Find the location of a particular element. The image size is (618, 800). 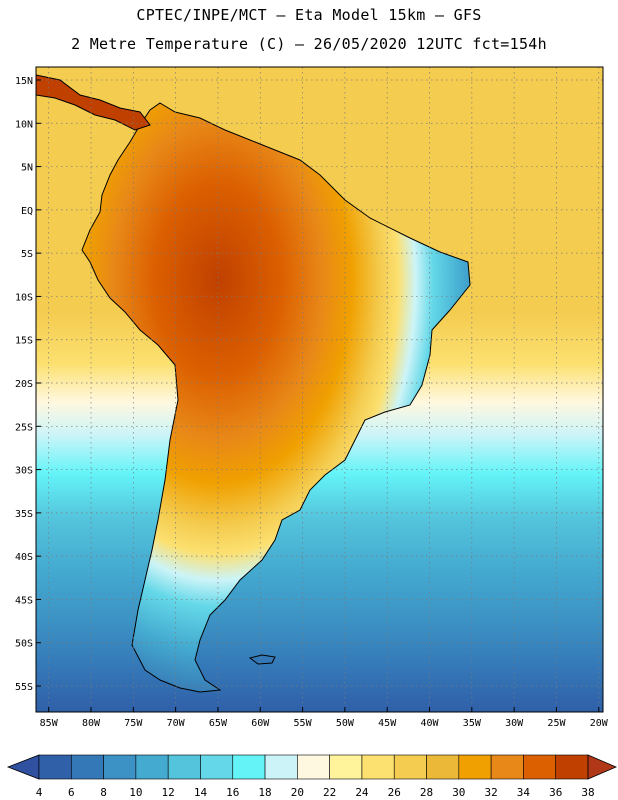

colorbar-label: 38 is located at coordinates (587, 792).